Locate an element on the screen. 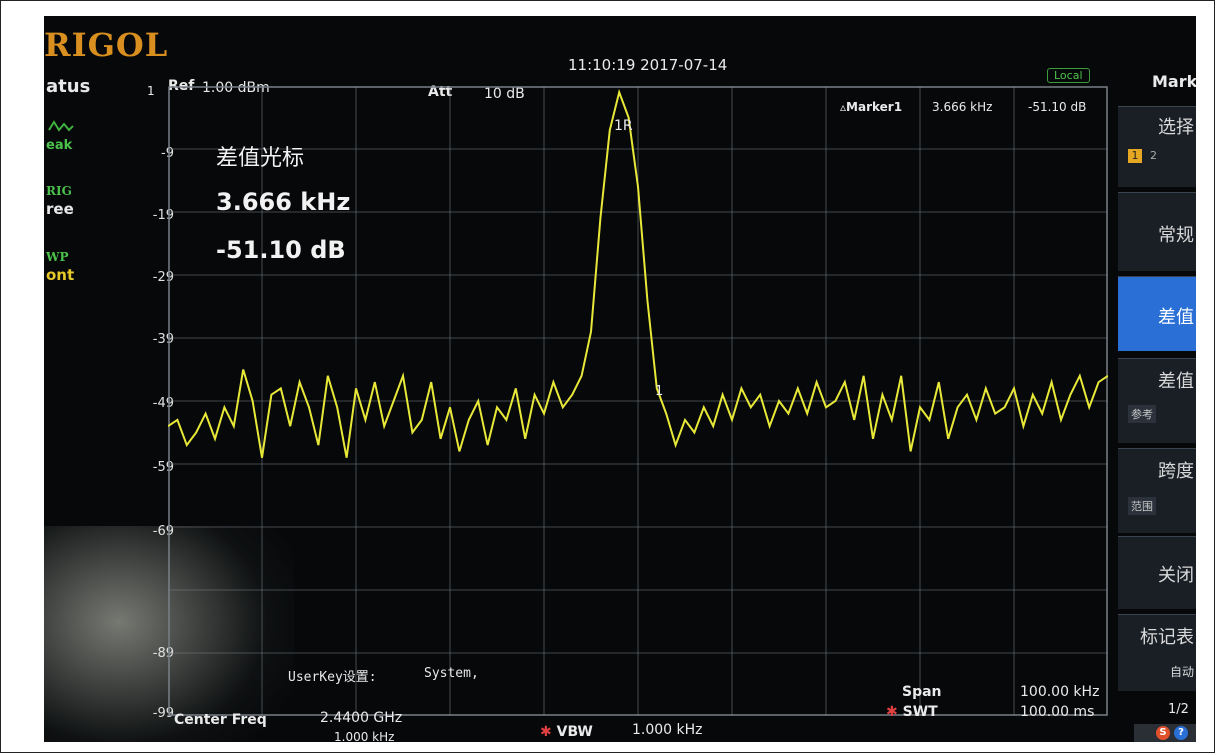 The image size is (1217, 755). vbw-value: 1.000 kHz is located at coordinates (667, 730).